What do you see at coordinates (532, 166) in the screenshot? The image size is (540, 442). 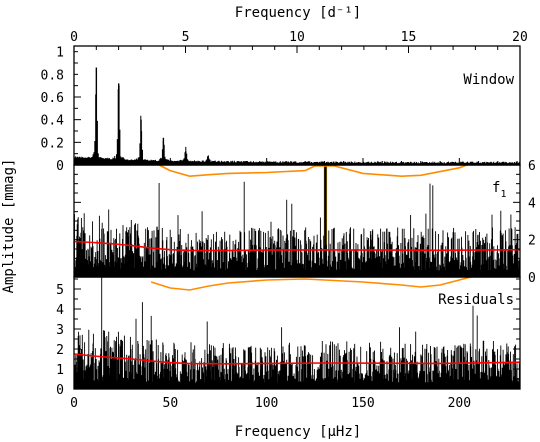 I see `y1-tick-label-6: 6` at bounding box center [532, 166].